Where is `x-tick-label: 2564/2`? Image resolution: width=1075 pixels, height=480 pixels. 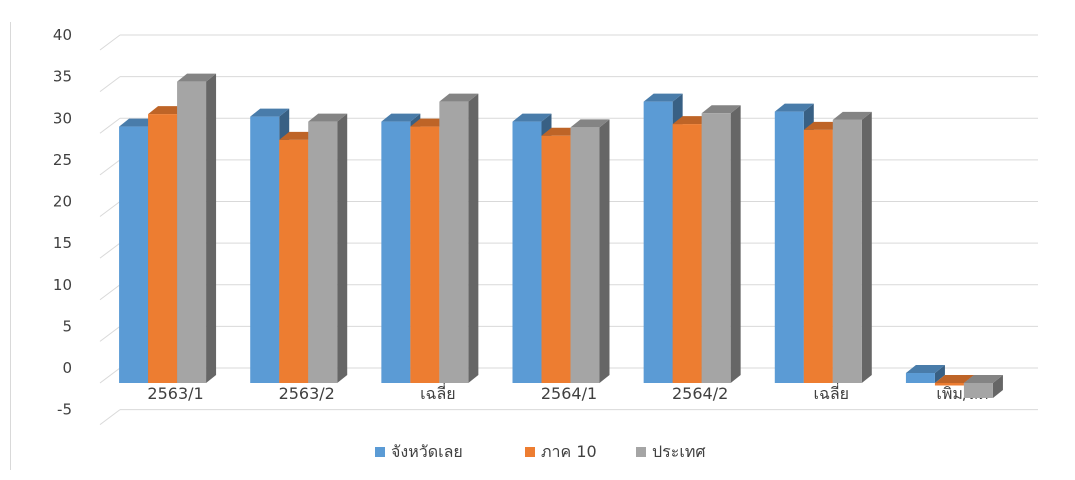
x-tick-label: 2564/2 is located at coordinates (700, 393).